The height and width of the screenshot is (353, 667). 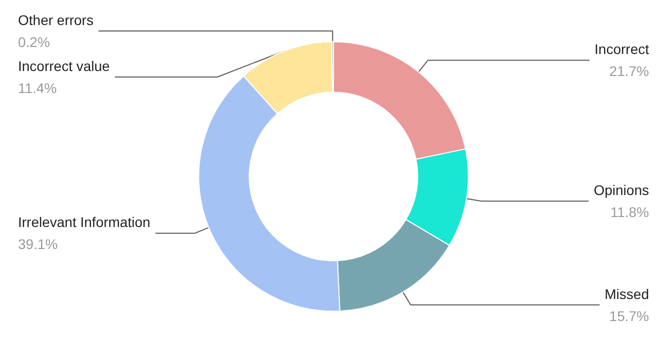 What do you see at coordinates (34, 42) in the screenshot?
I see `data-label: 0.2%` at bounding box center [34, 42].